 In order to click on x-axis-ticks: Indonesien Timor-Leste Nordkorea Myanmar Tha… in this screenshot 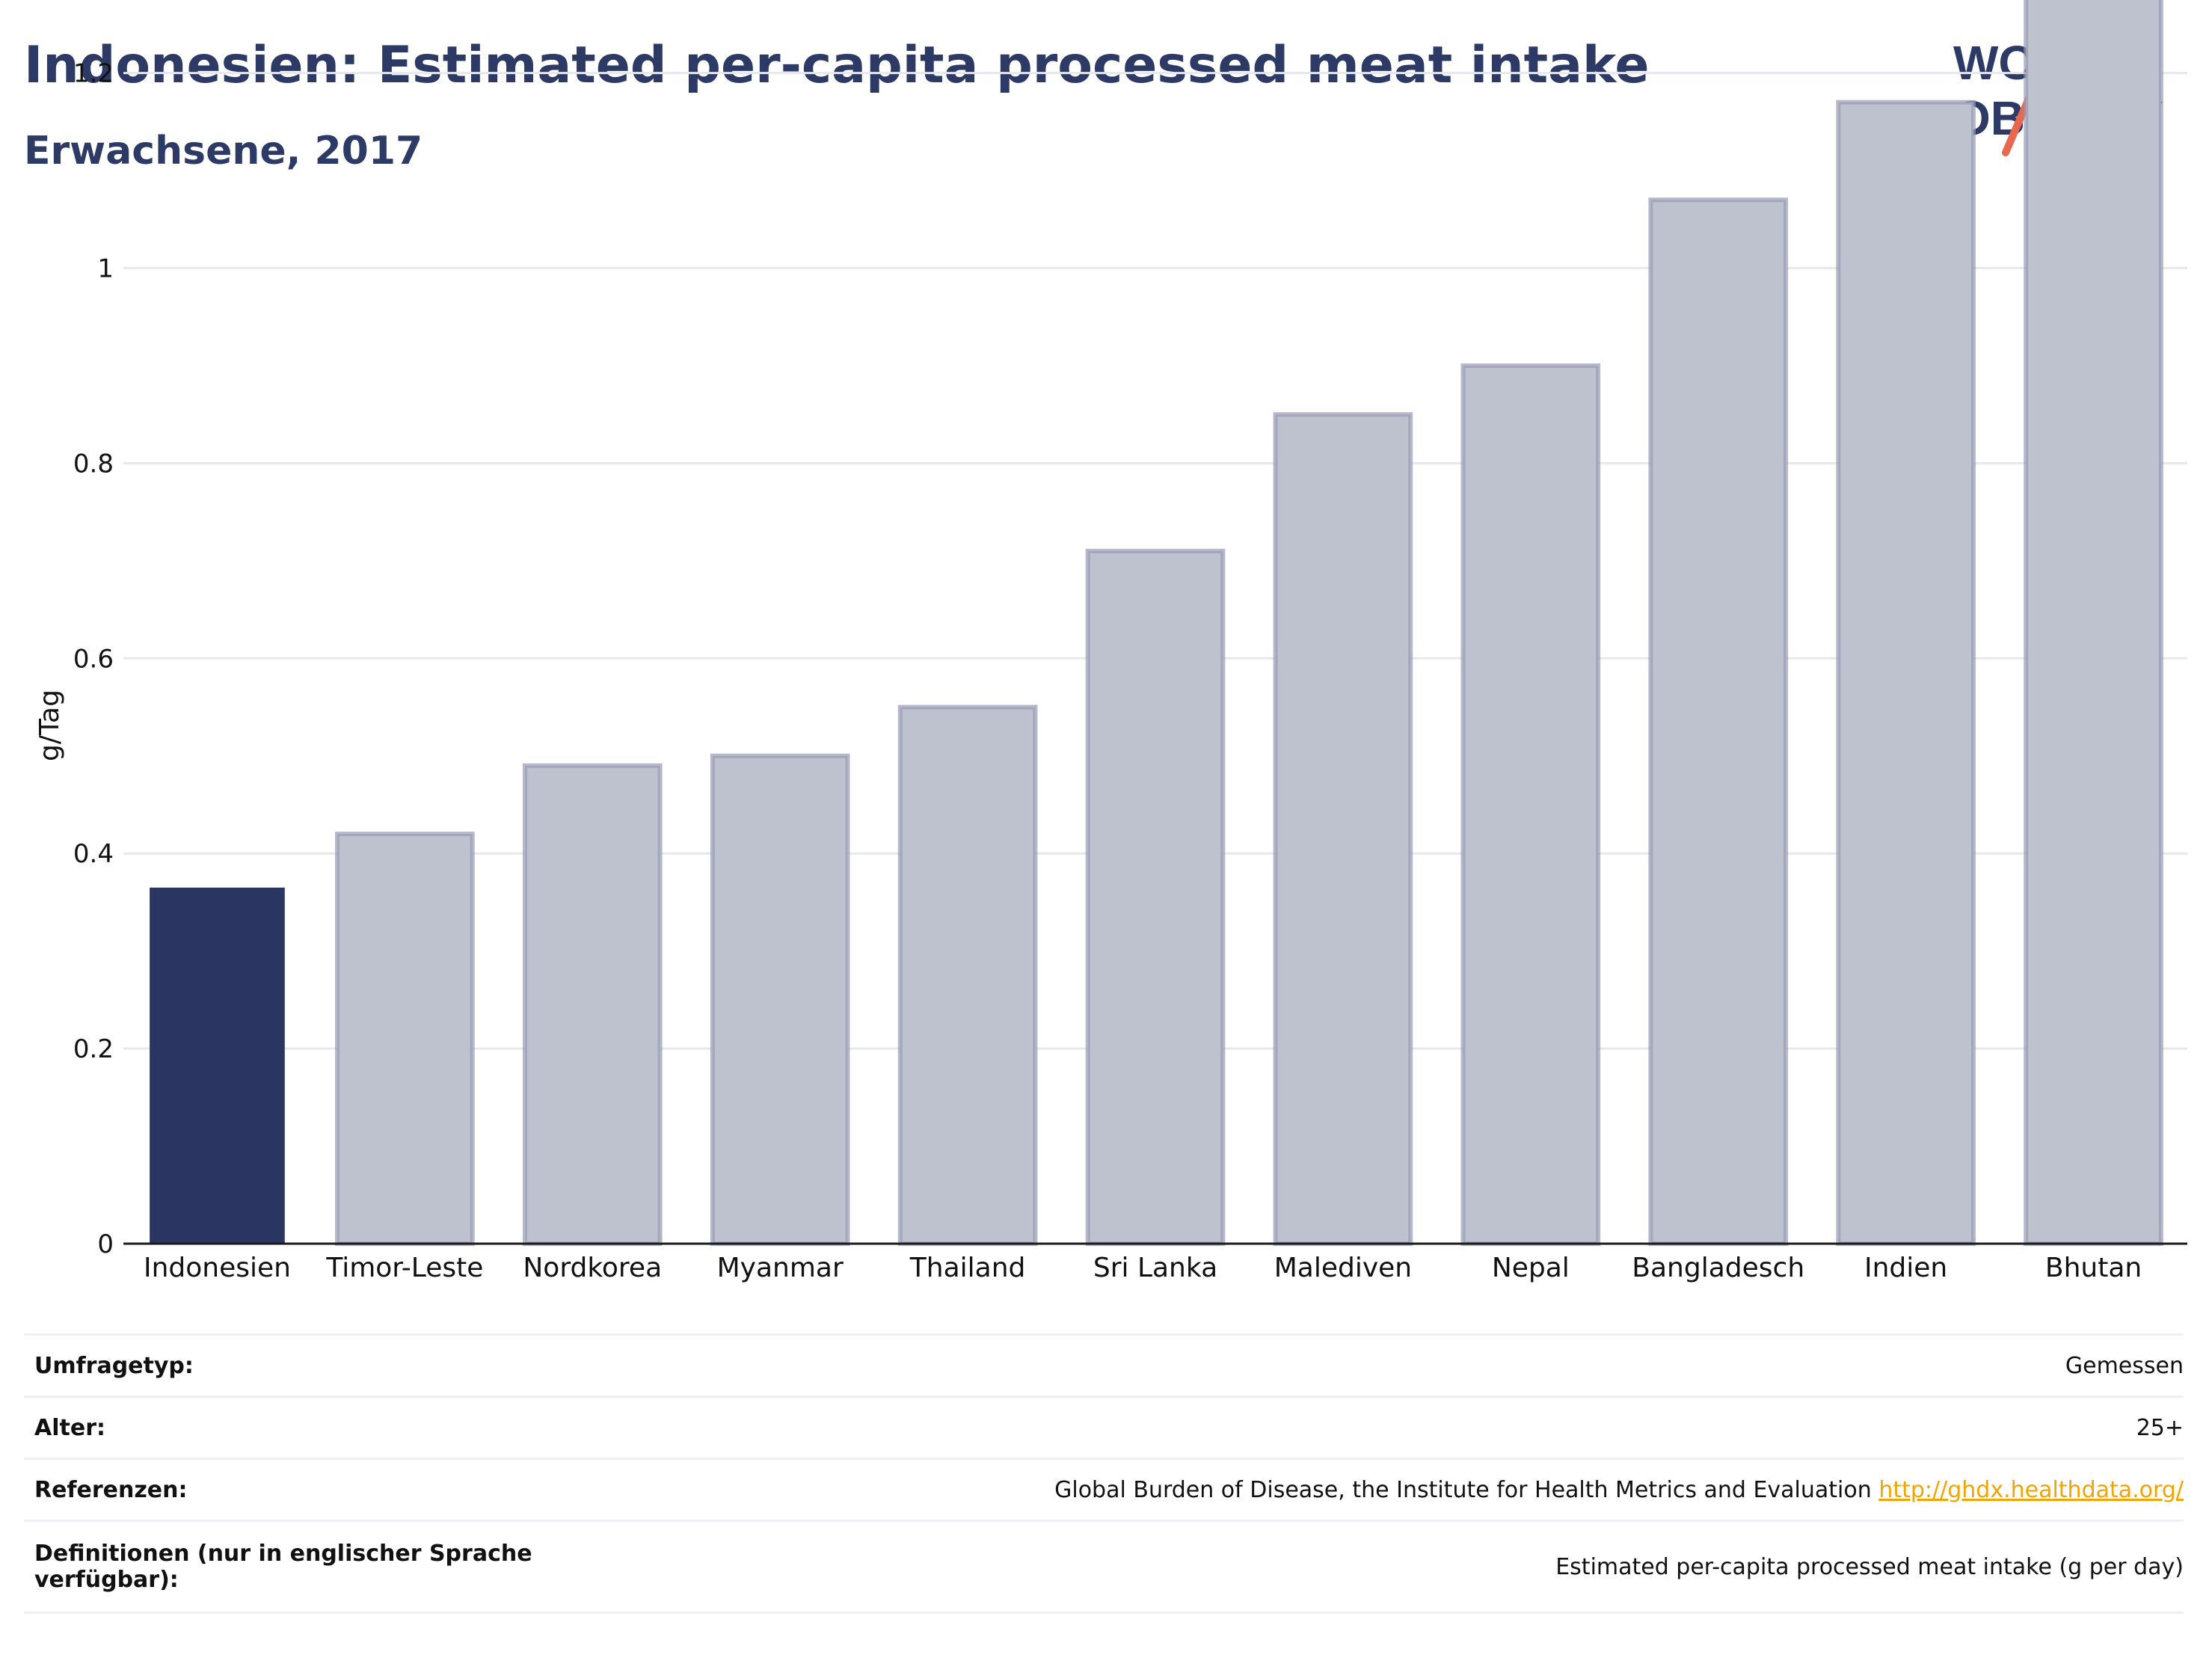, I will do `click(1143, 1268)`.